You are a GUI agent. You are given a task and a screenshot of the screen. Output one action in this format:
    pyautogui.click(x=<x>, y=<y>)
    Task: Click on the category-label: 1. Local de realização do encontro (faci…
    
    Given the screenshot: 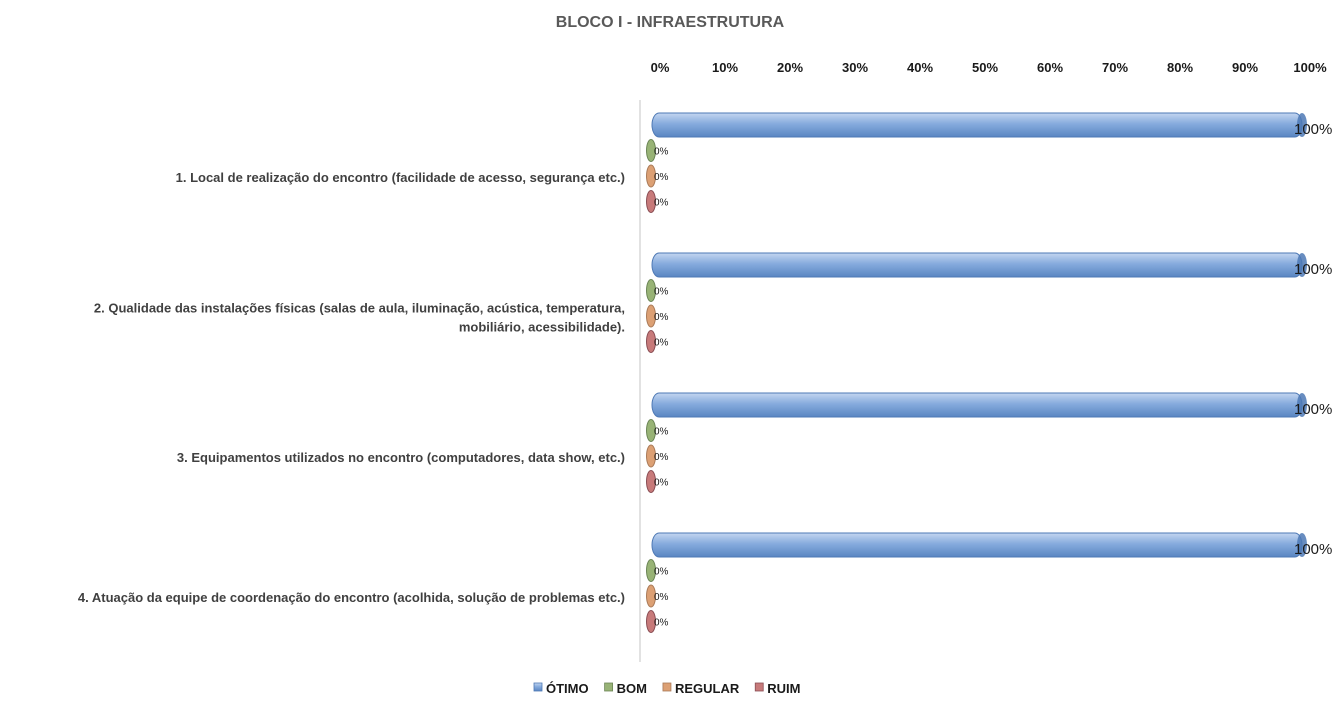 What is the action you would take?
    pyautogui.click(x=400, y=177)
    